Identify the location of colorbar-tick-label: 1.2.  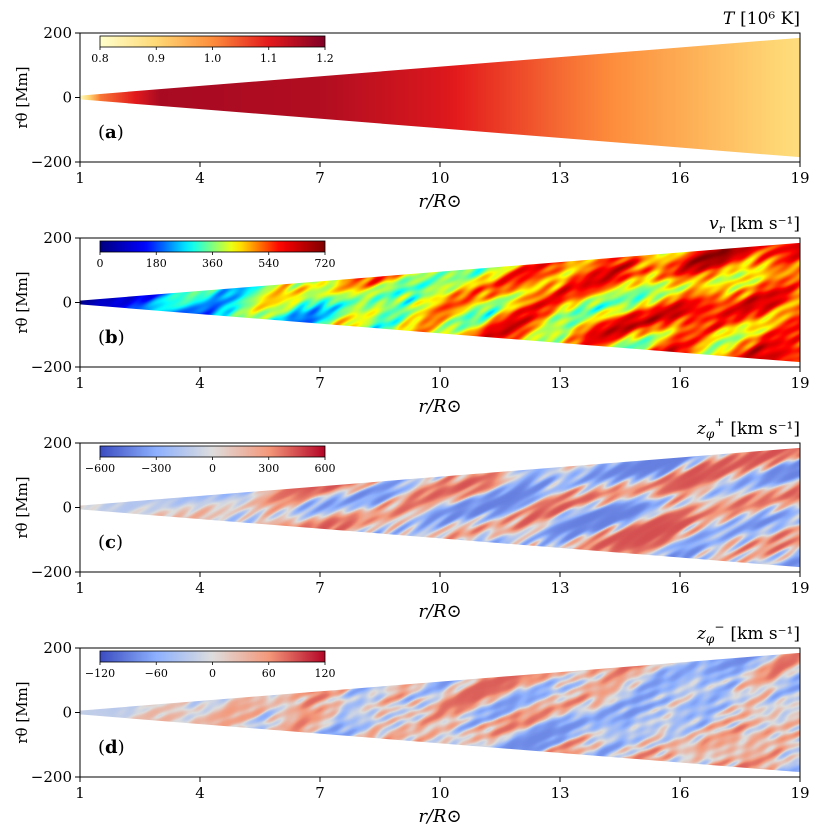
(325, 58).